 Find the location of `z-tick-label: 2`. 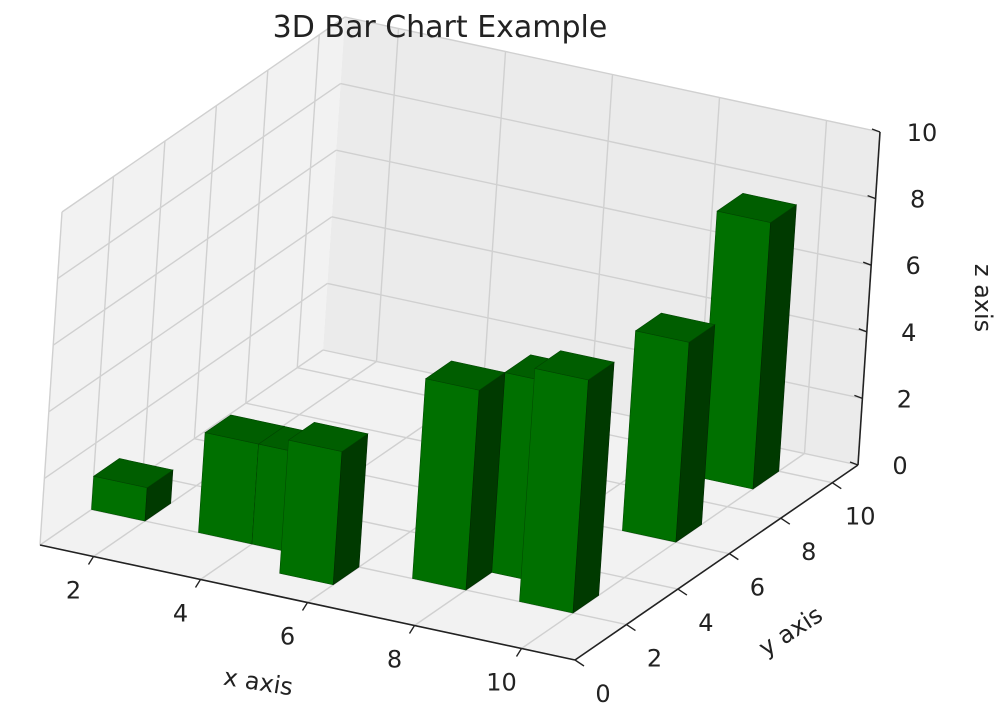

z-tick-label: 2 is located at coordinates (904, 399).